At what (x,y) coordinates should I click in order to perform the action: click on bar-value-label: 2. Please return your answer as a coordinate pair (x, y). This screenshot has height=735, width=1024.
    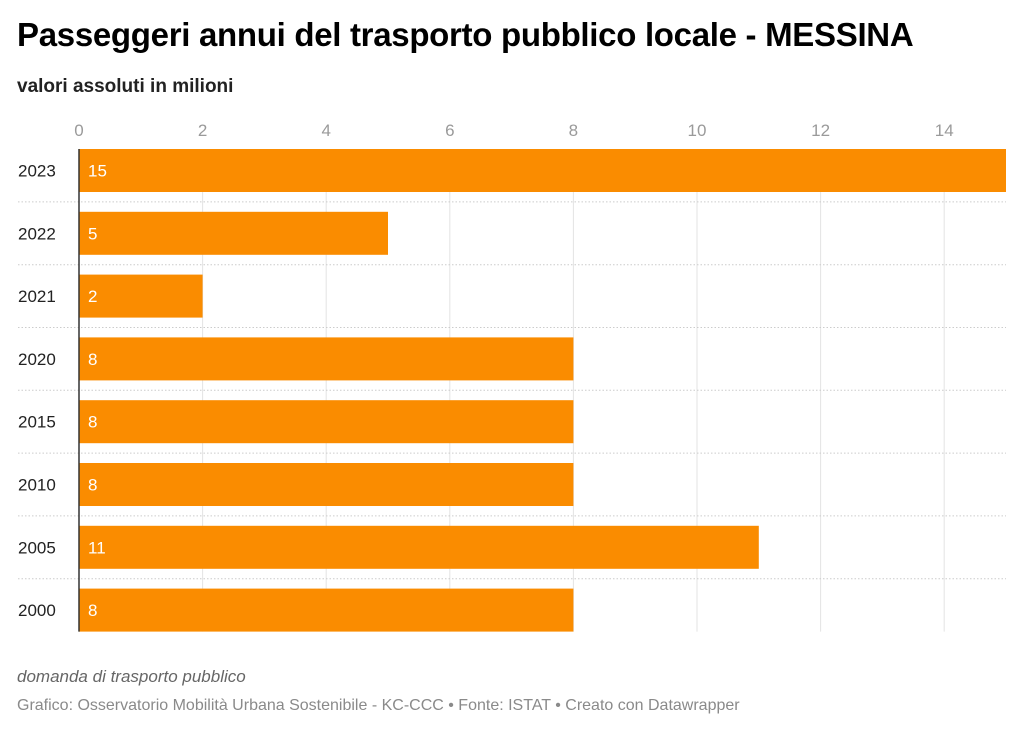
    Looking at the image, I should click on (92, 296).